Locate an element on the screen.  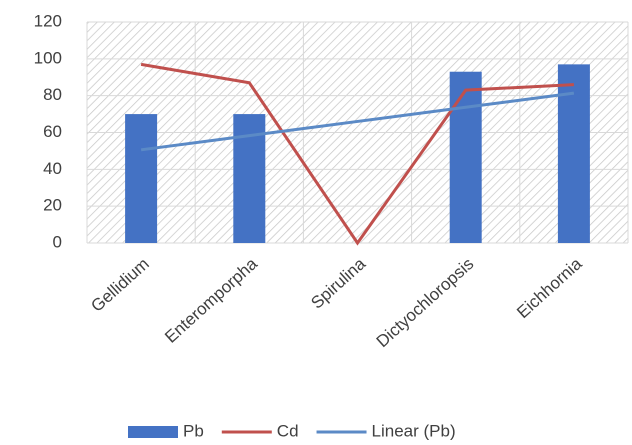
x-tick-label: Eichhornia is located at coordinates (549, 288).